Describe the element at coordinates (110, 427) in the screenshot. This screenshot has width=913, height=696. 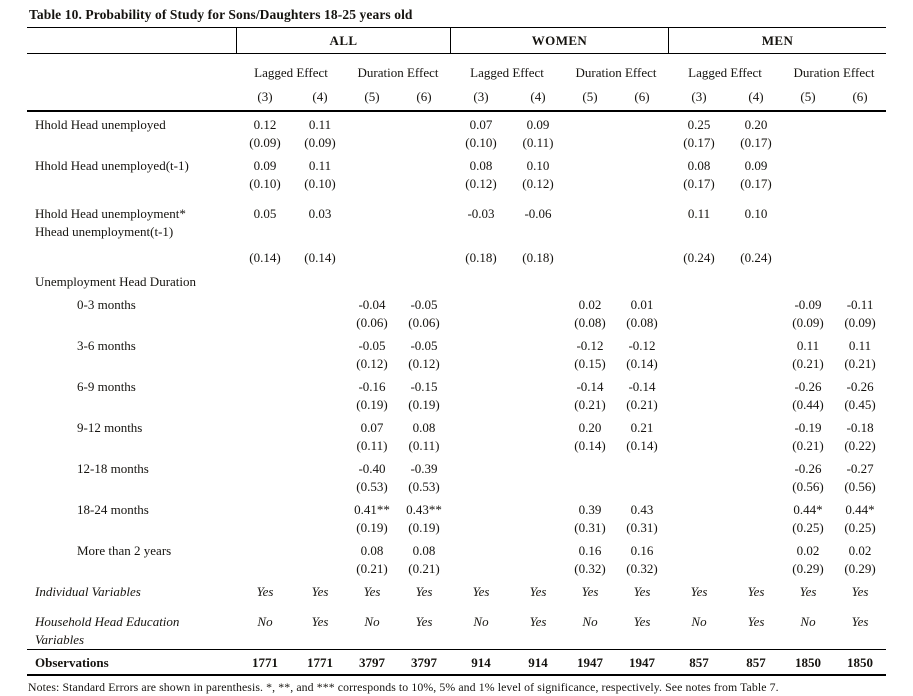
I see `row-label: 9-12 months` at that location.